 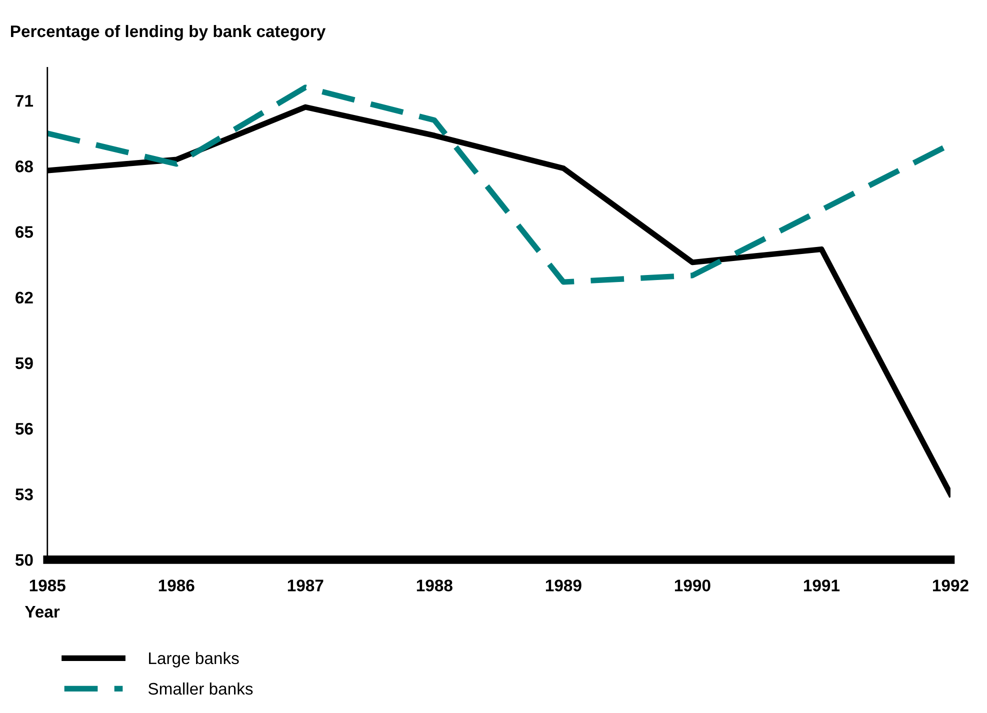 I want to click on legend-label: Smaller banks, so click(x=200, y=688).